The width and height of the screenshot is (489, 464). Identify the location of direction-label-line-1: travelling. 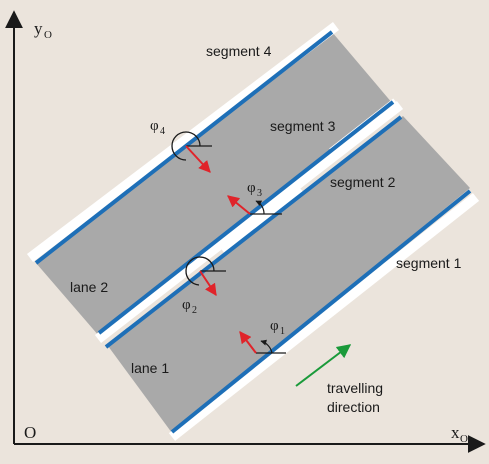
(355, 388).